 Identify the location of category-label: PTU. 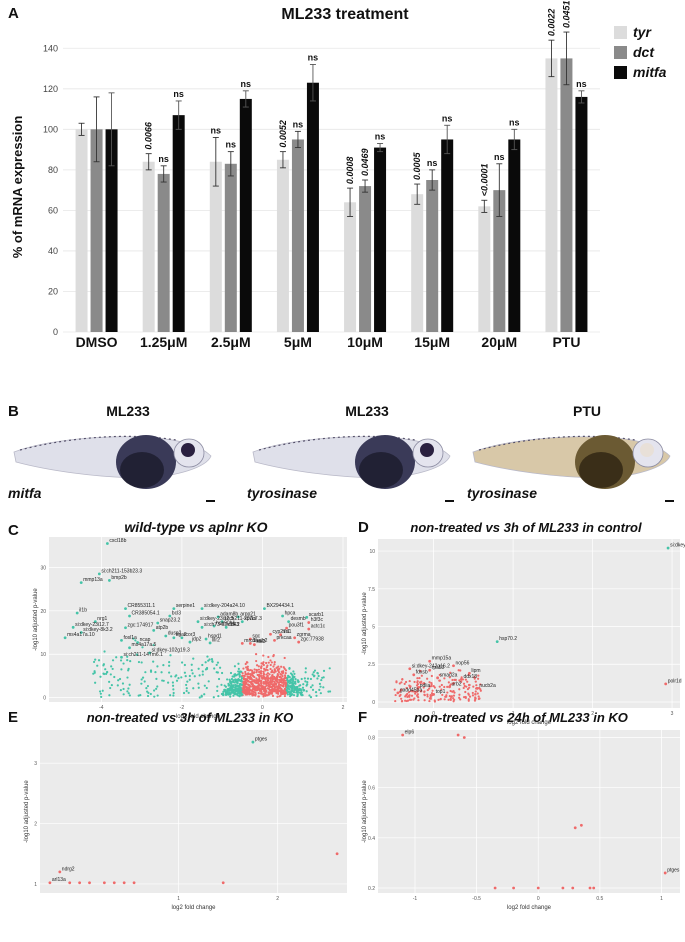
(566, 342).